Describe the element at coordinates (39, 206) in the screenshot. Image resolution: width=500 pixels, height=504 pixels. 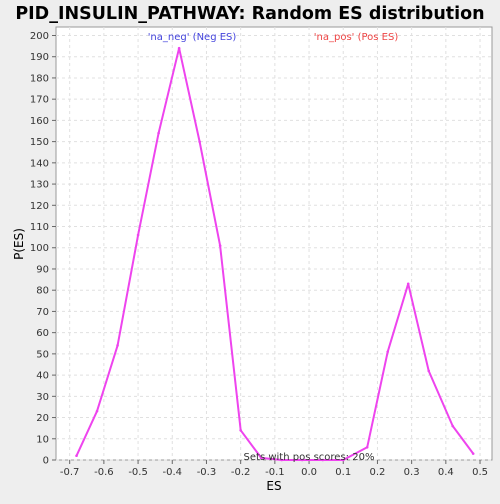
I see `y-tick-label: 120` at that location.